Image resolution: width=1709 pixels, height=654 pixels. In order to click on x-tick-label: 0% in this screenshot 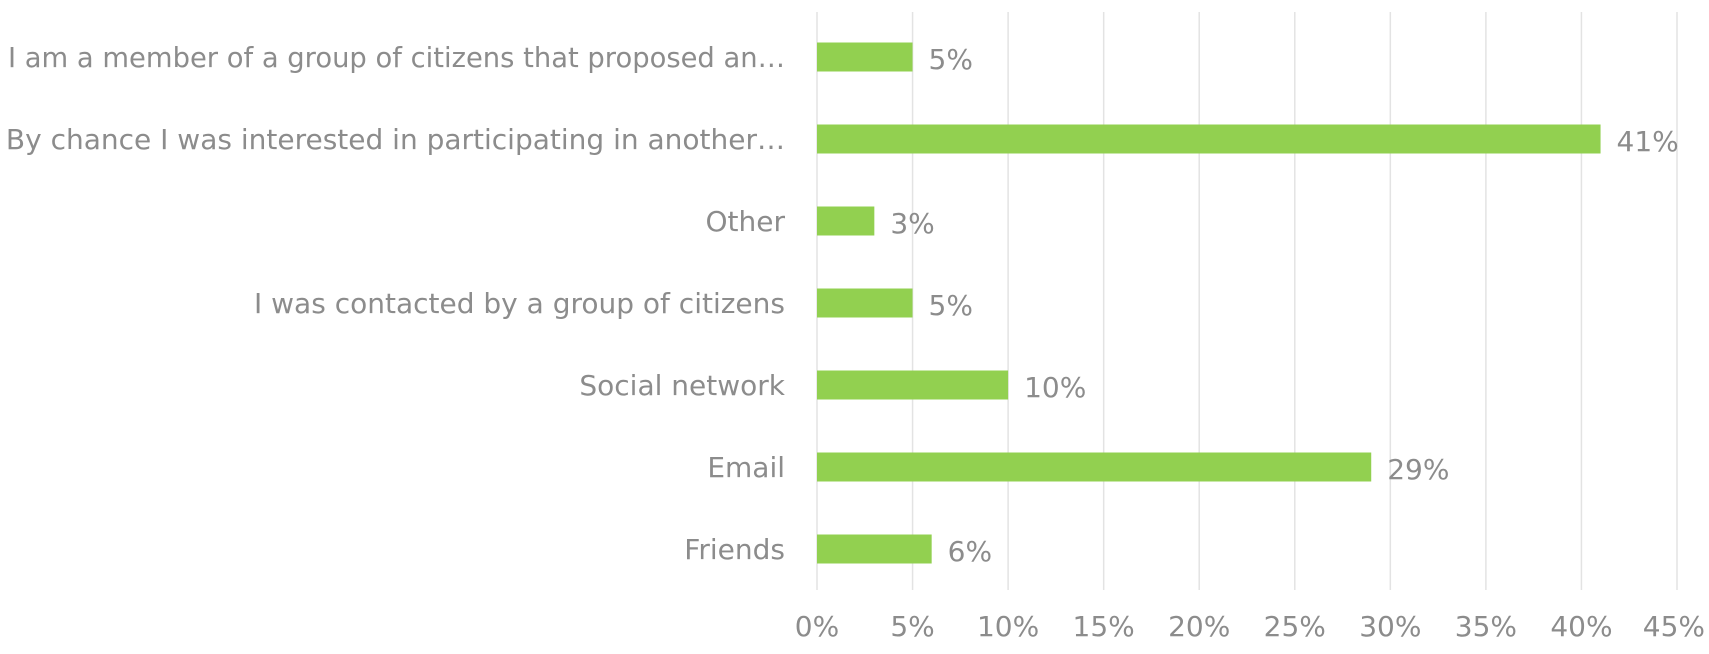, I will do `click(817, 626)`.